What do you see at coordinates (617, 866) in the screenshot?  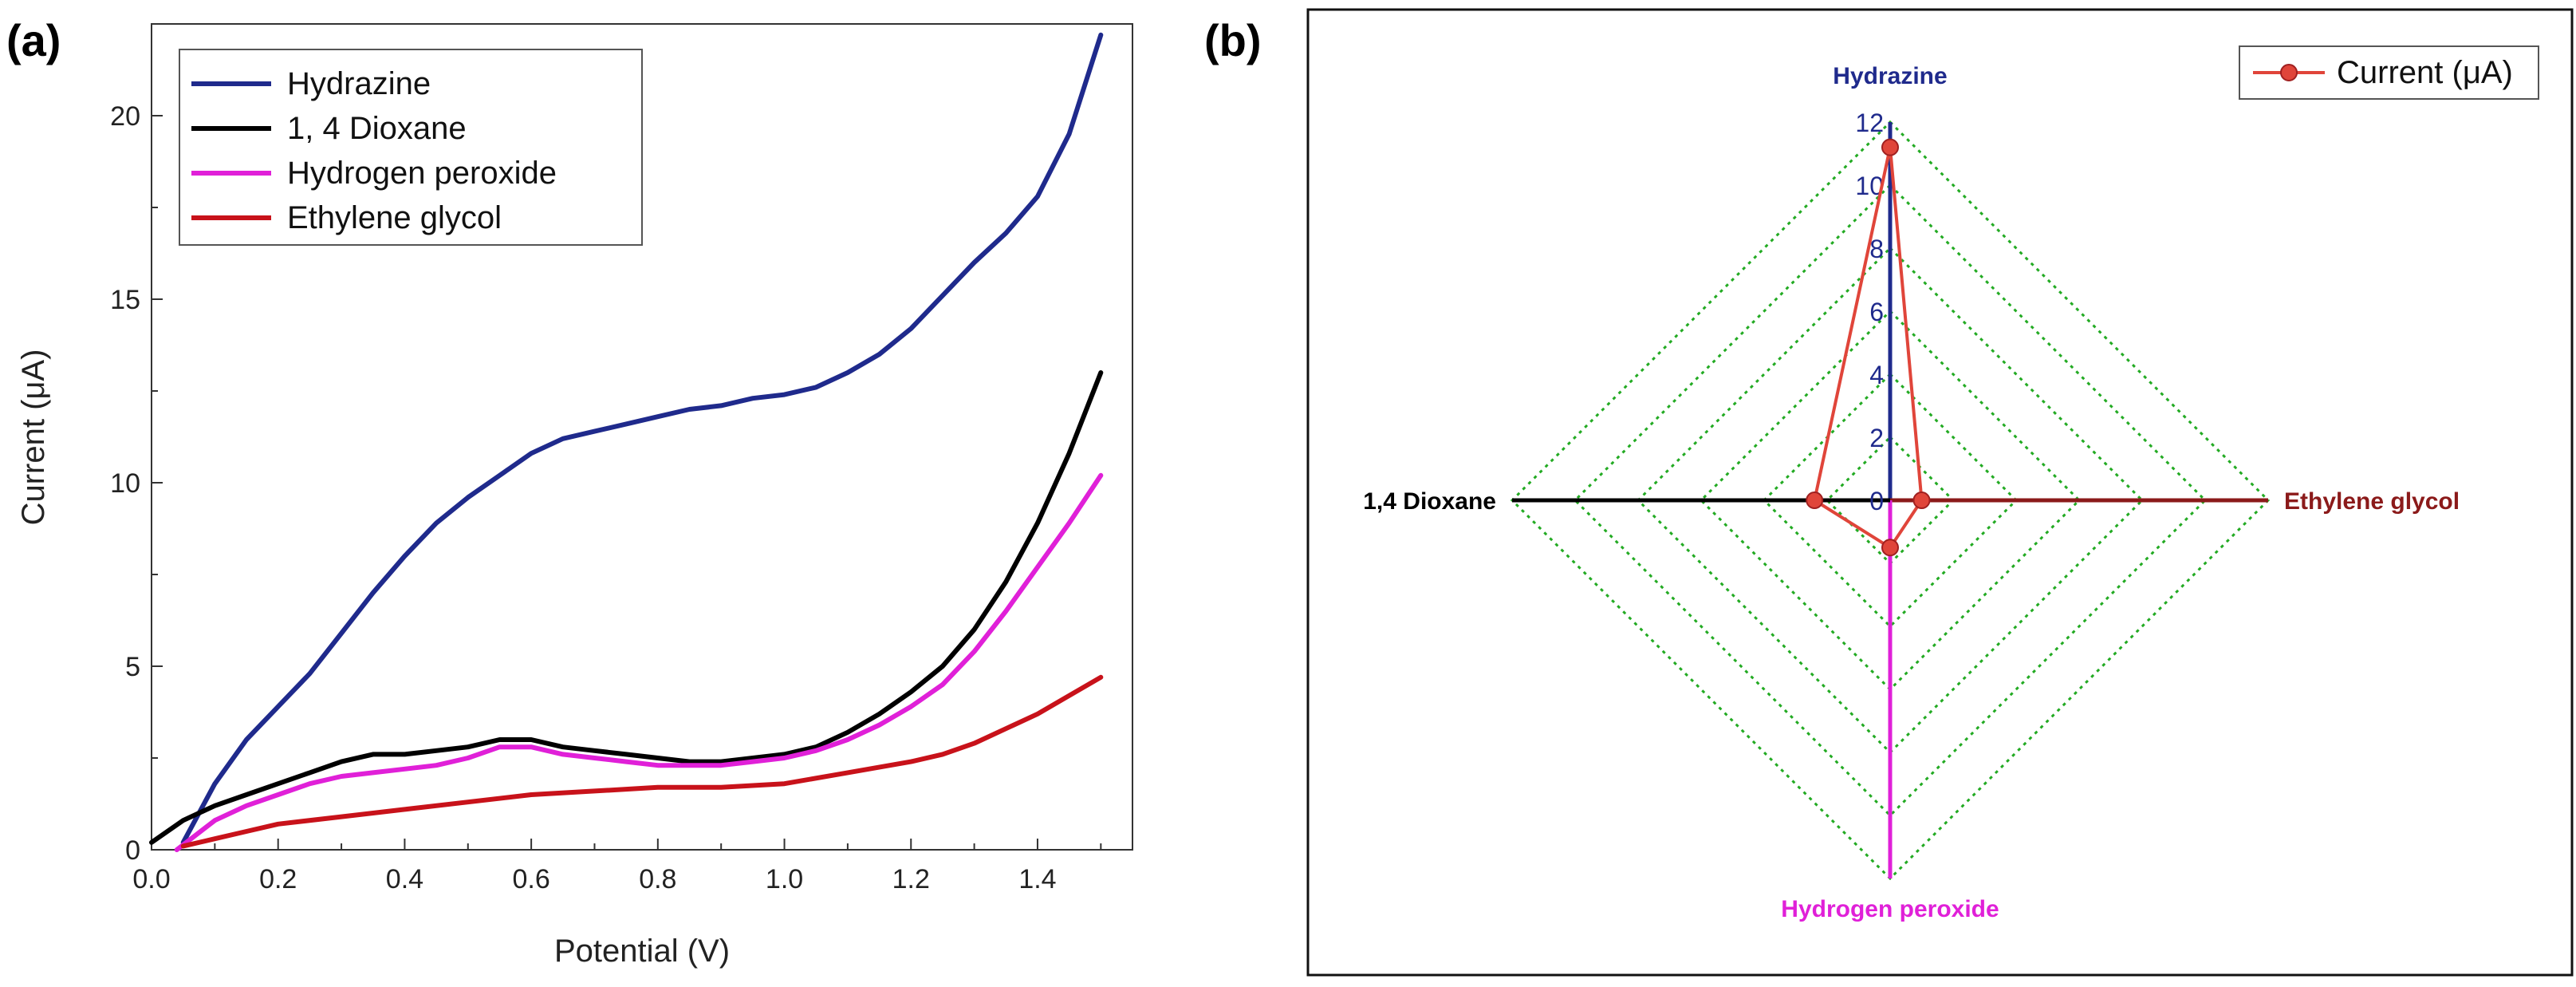 I see `x-ticks: 0.0 0.2 0.4 0.6 0.8 1.0 1.2 1.4` at bounding box center [617, 866].